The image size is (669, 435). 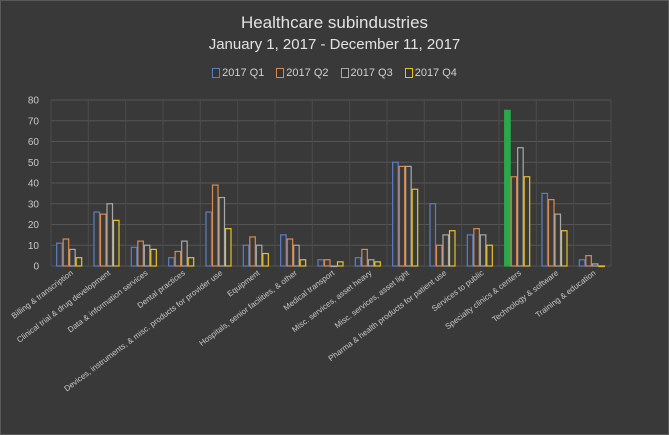 What do you see at coordinates (344, 73) in the screenshot?
I see `legend-swatch-q3` at bounding box center [344, 73].